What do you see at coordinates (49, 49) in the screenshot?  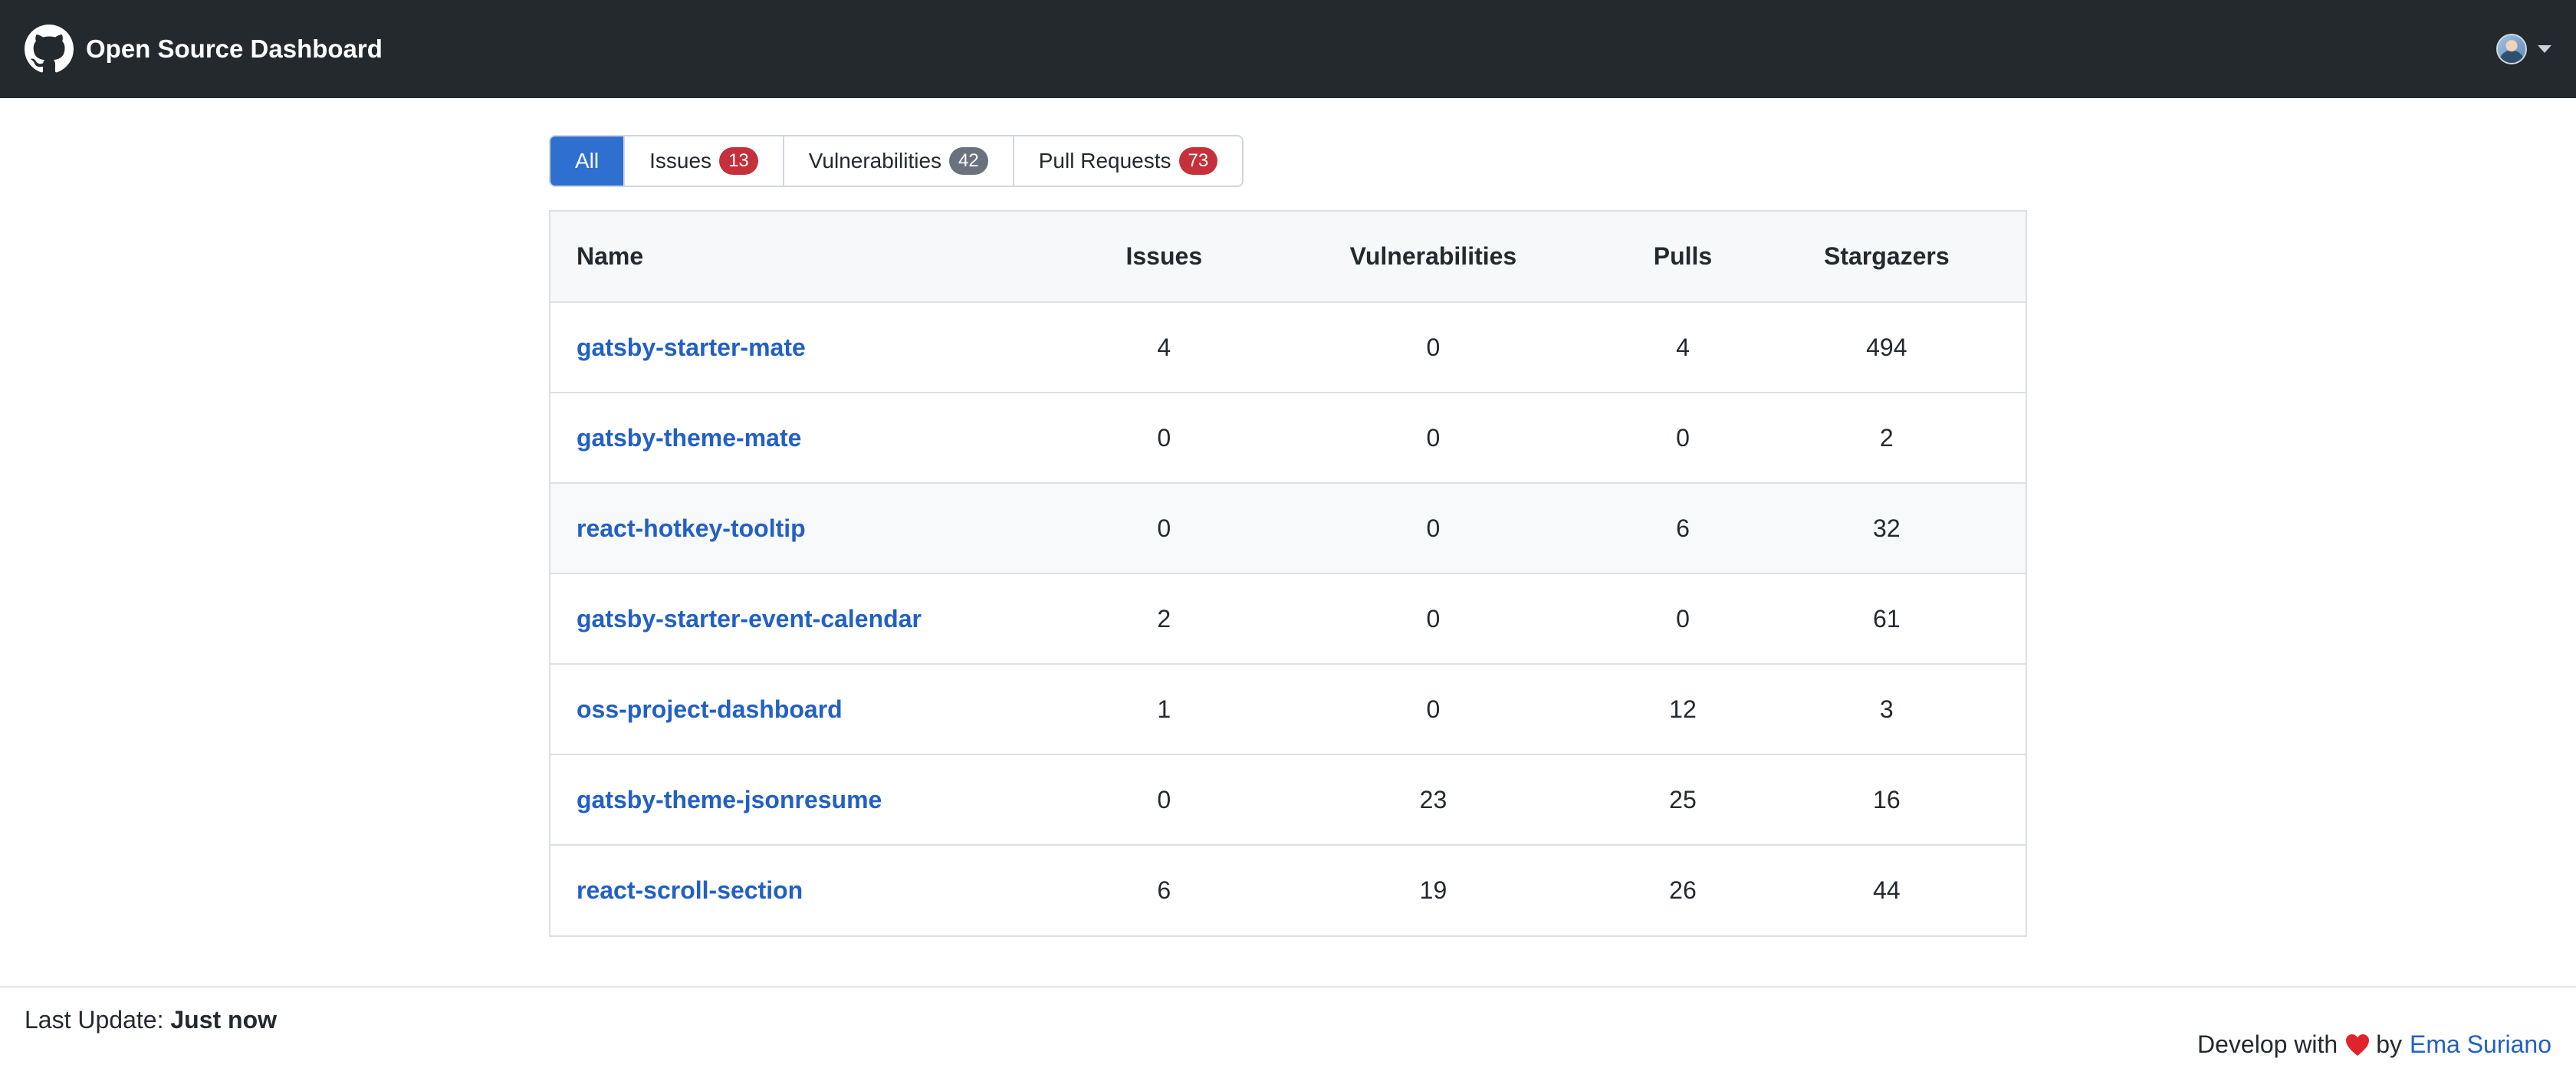 I see `github-icon` at bounding box center [49, 49].